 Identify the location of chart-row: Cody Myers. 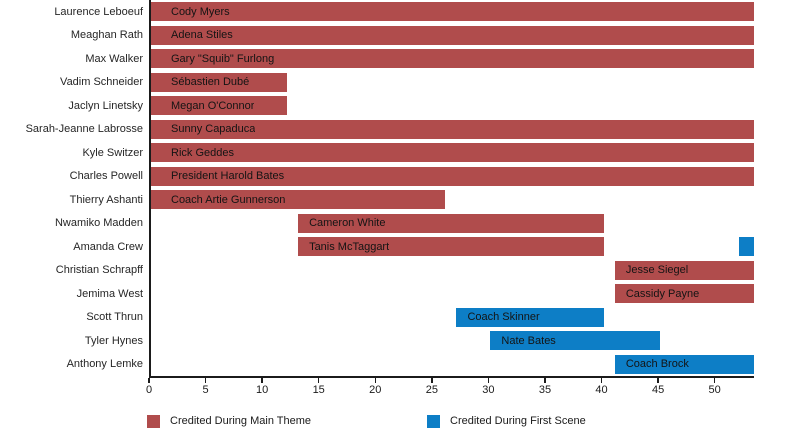
(452, 12).